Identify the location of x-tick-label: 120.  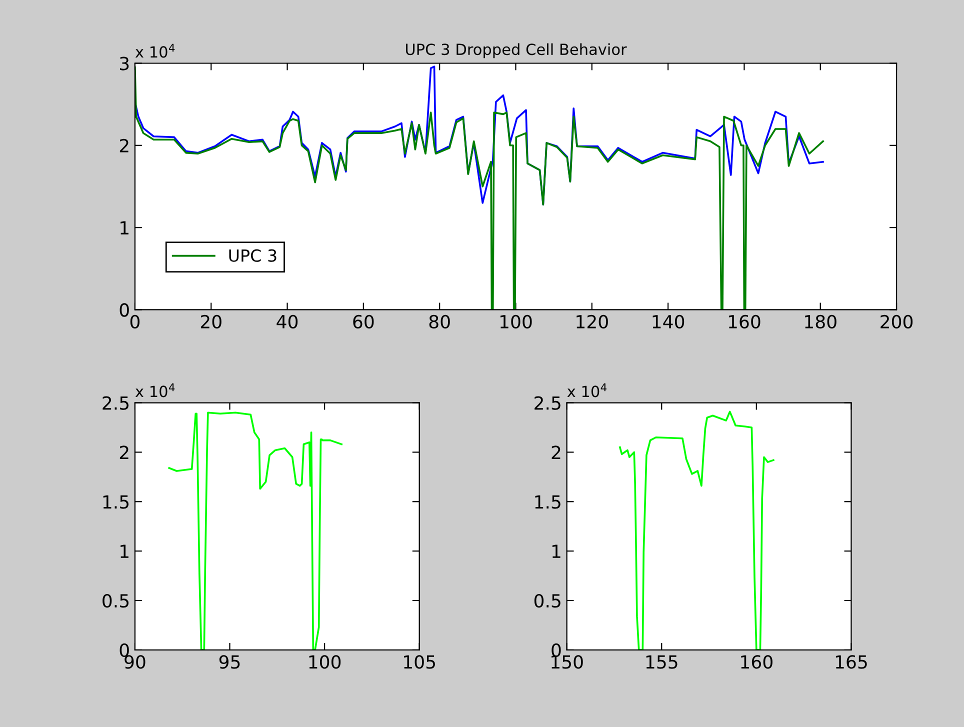
(592, 321).